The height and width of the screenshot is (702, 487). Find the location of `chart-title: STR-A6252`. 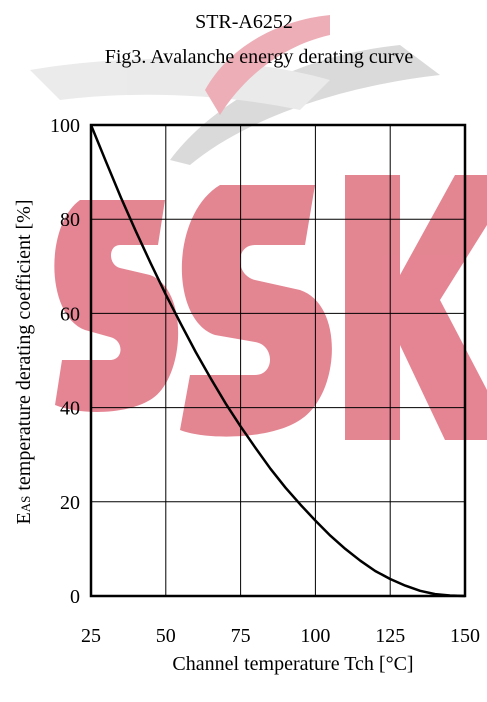

chart-title: STR-A6252 is located at coordinates (244, 22).